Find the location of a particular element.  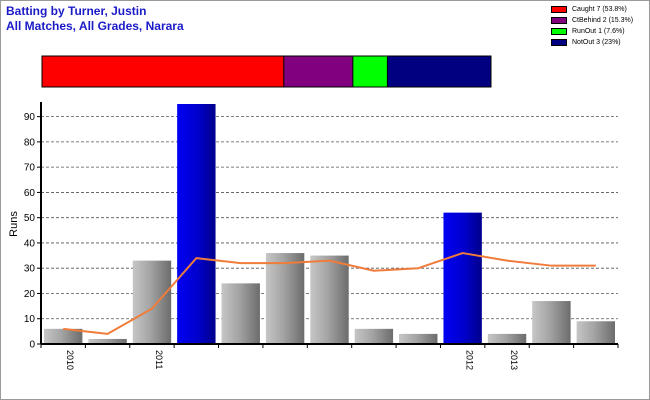

legend-item-ctbehind: CtBehind 2 (15.3%) is located at coordinates (592, 20).